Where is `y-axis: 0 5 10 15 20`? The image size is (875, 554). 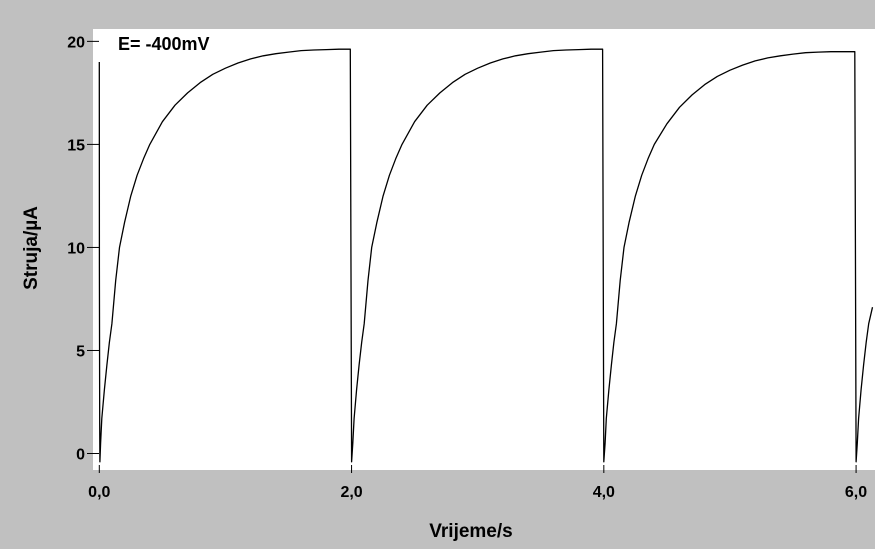
y-axis: 0 5 10 15 20 is located at coordinates (83, 249).